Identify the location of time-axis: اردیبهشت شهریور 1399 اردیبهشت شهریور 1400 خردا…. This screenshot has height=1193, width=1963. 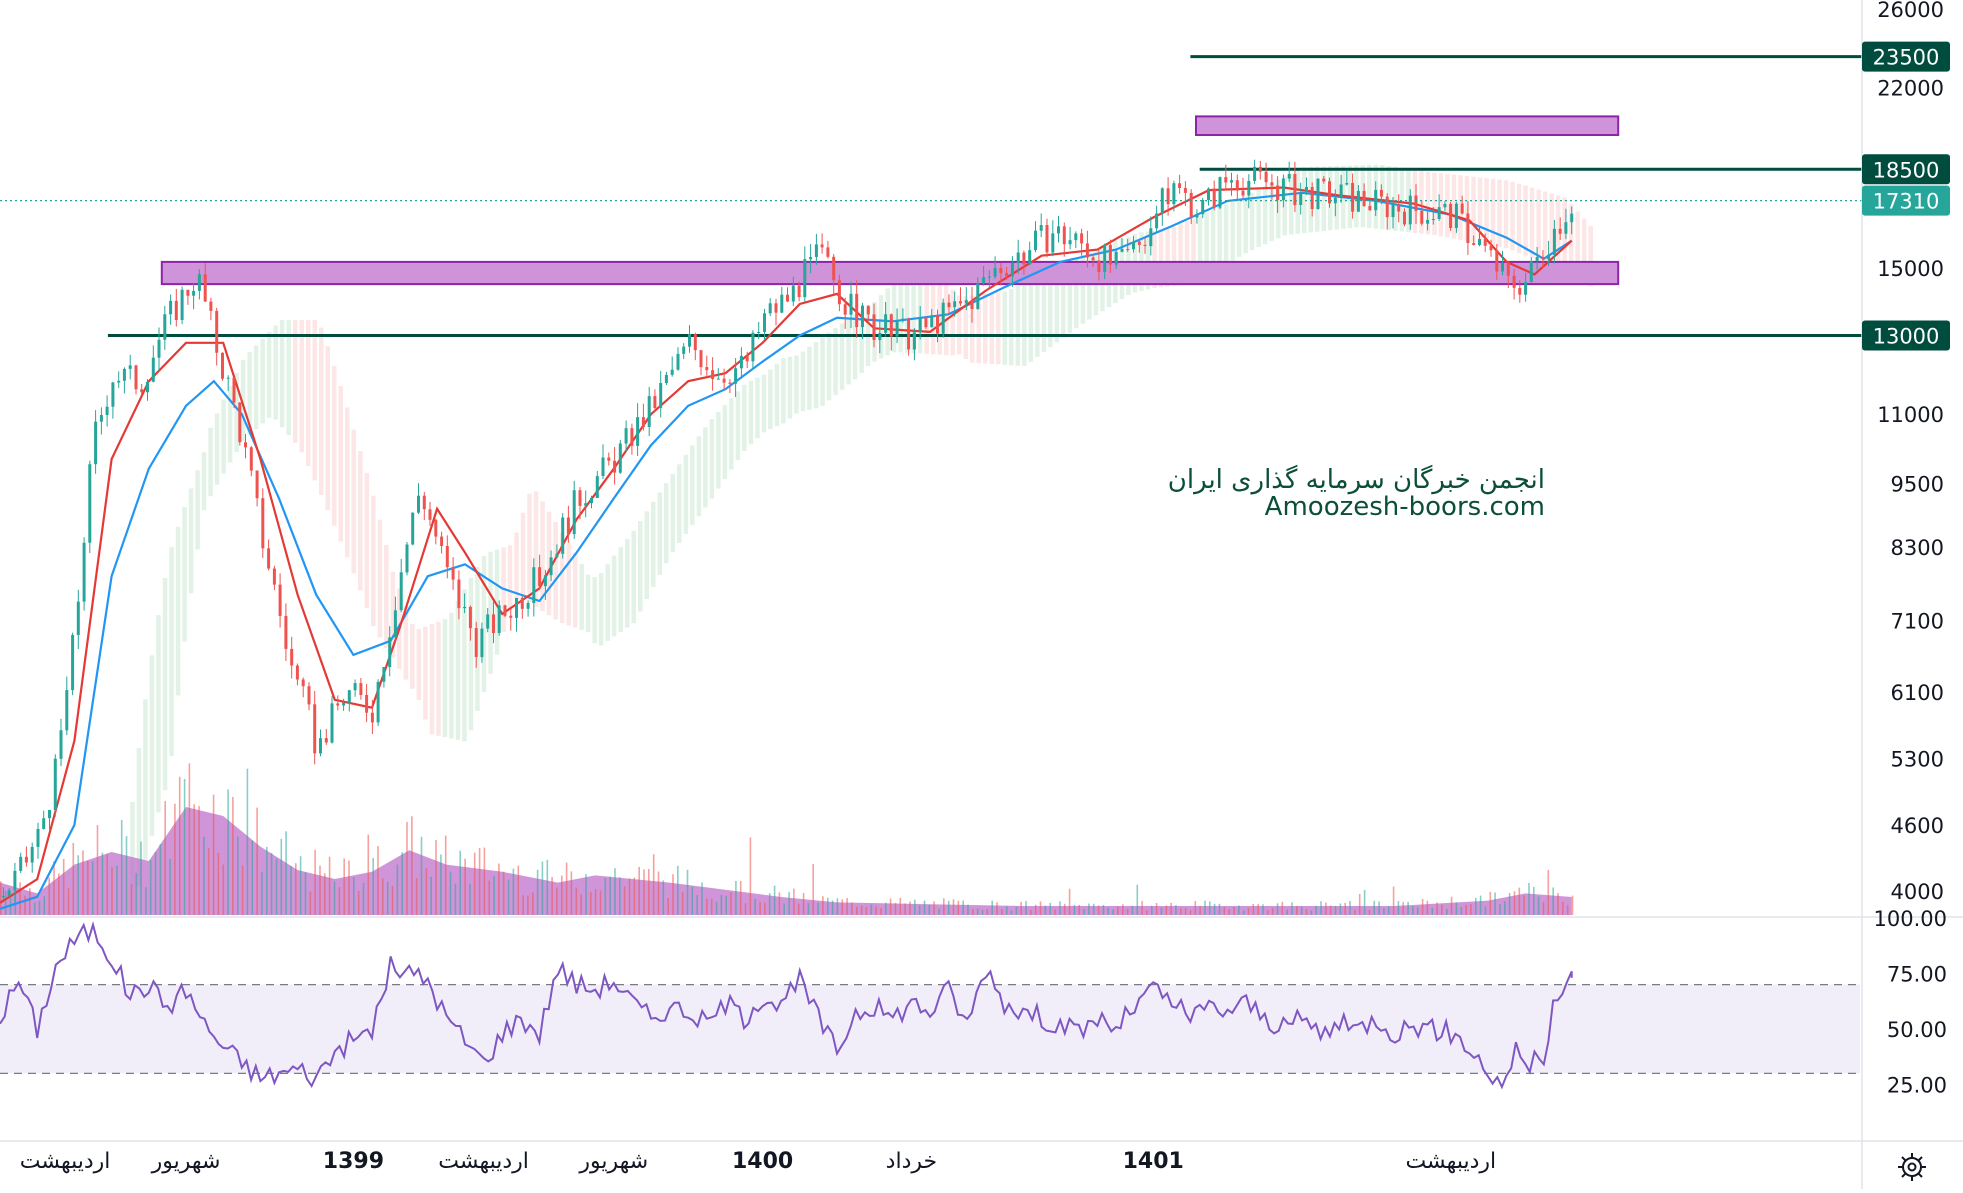
(758, 1161).